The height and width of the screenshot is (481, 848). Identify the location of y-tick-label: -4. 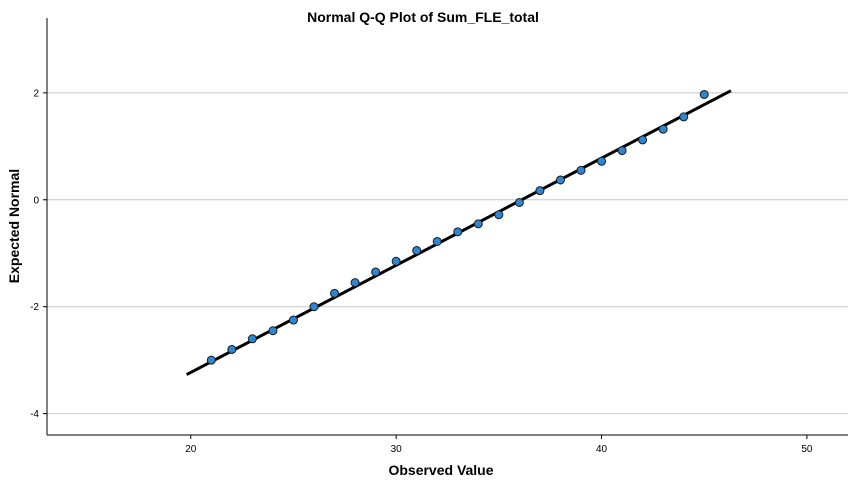
(34, 414).